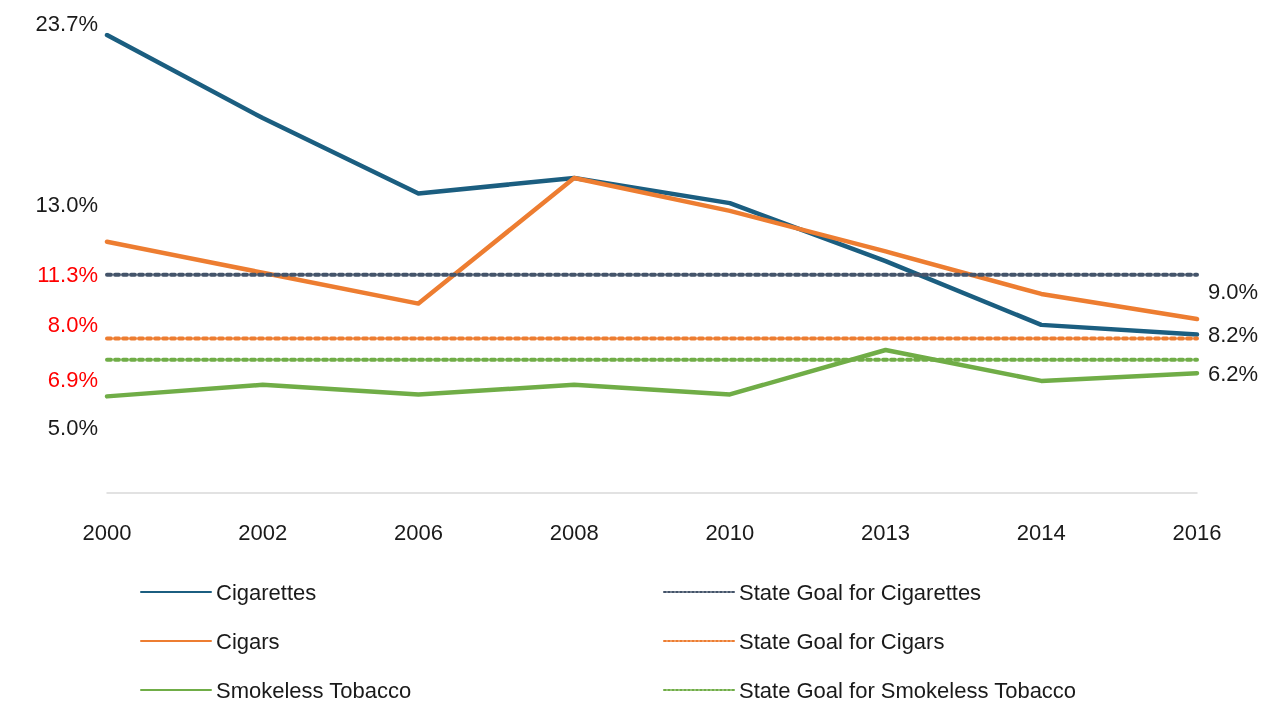 The width and height of the screenshot is (1285, 719). I want to click on data-label: 9.0%, so click(1233, 291).